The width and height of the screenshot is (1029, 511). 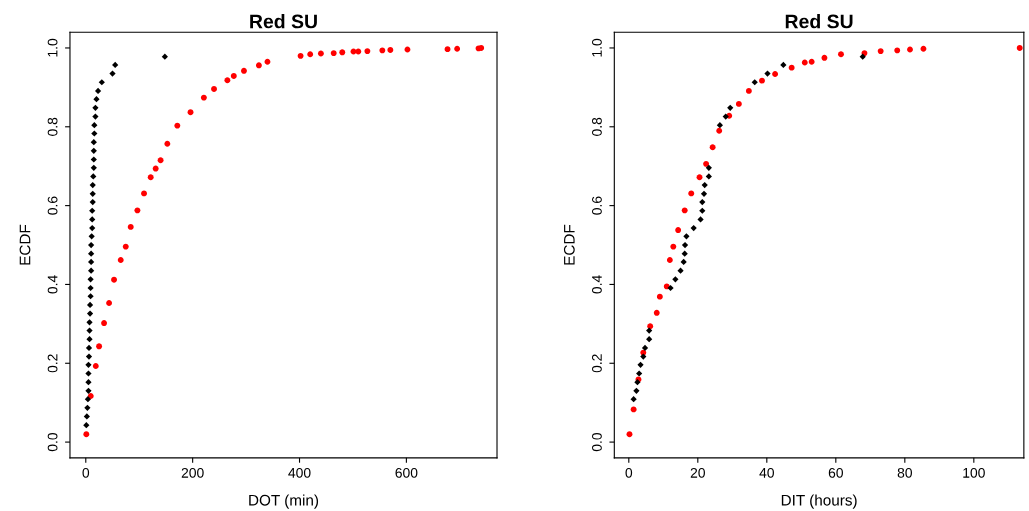 I want to click on x-tick-label: 20, so click(x=697, y=472).